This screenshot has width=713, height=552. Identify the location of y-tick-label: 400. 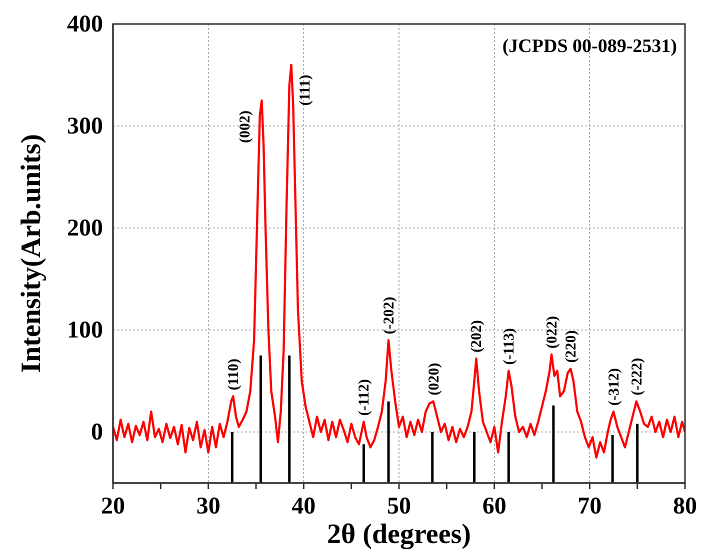
(85, 25).